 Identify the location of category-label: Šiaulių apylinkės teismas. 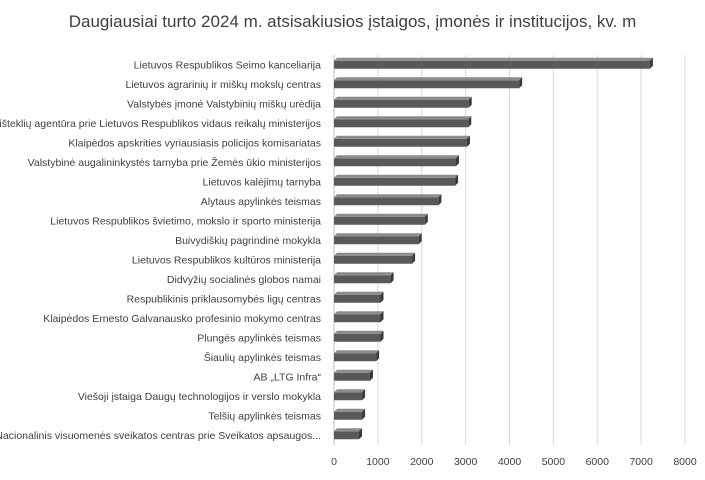
(262, 357).